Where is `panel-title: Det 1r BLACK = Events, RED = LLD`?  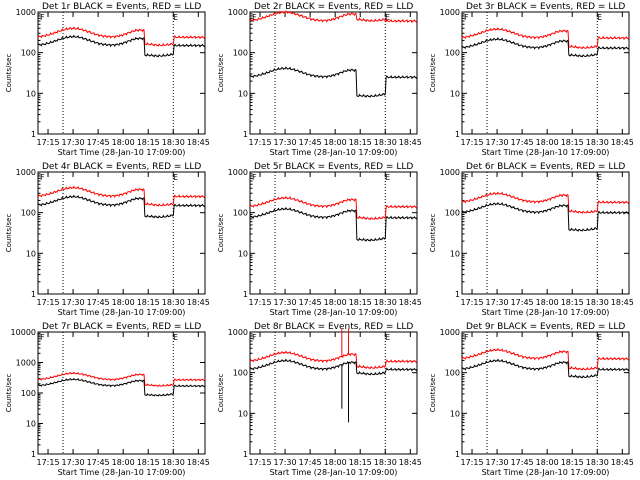 panel-title: Det 1r BLACK = Events, RED = LLD is located at coordinates (121, 7).